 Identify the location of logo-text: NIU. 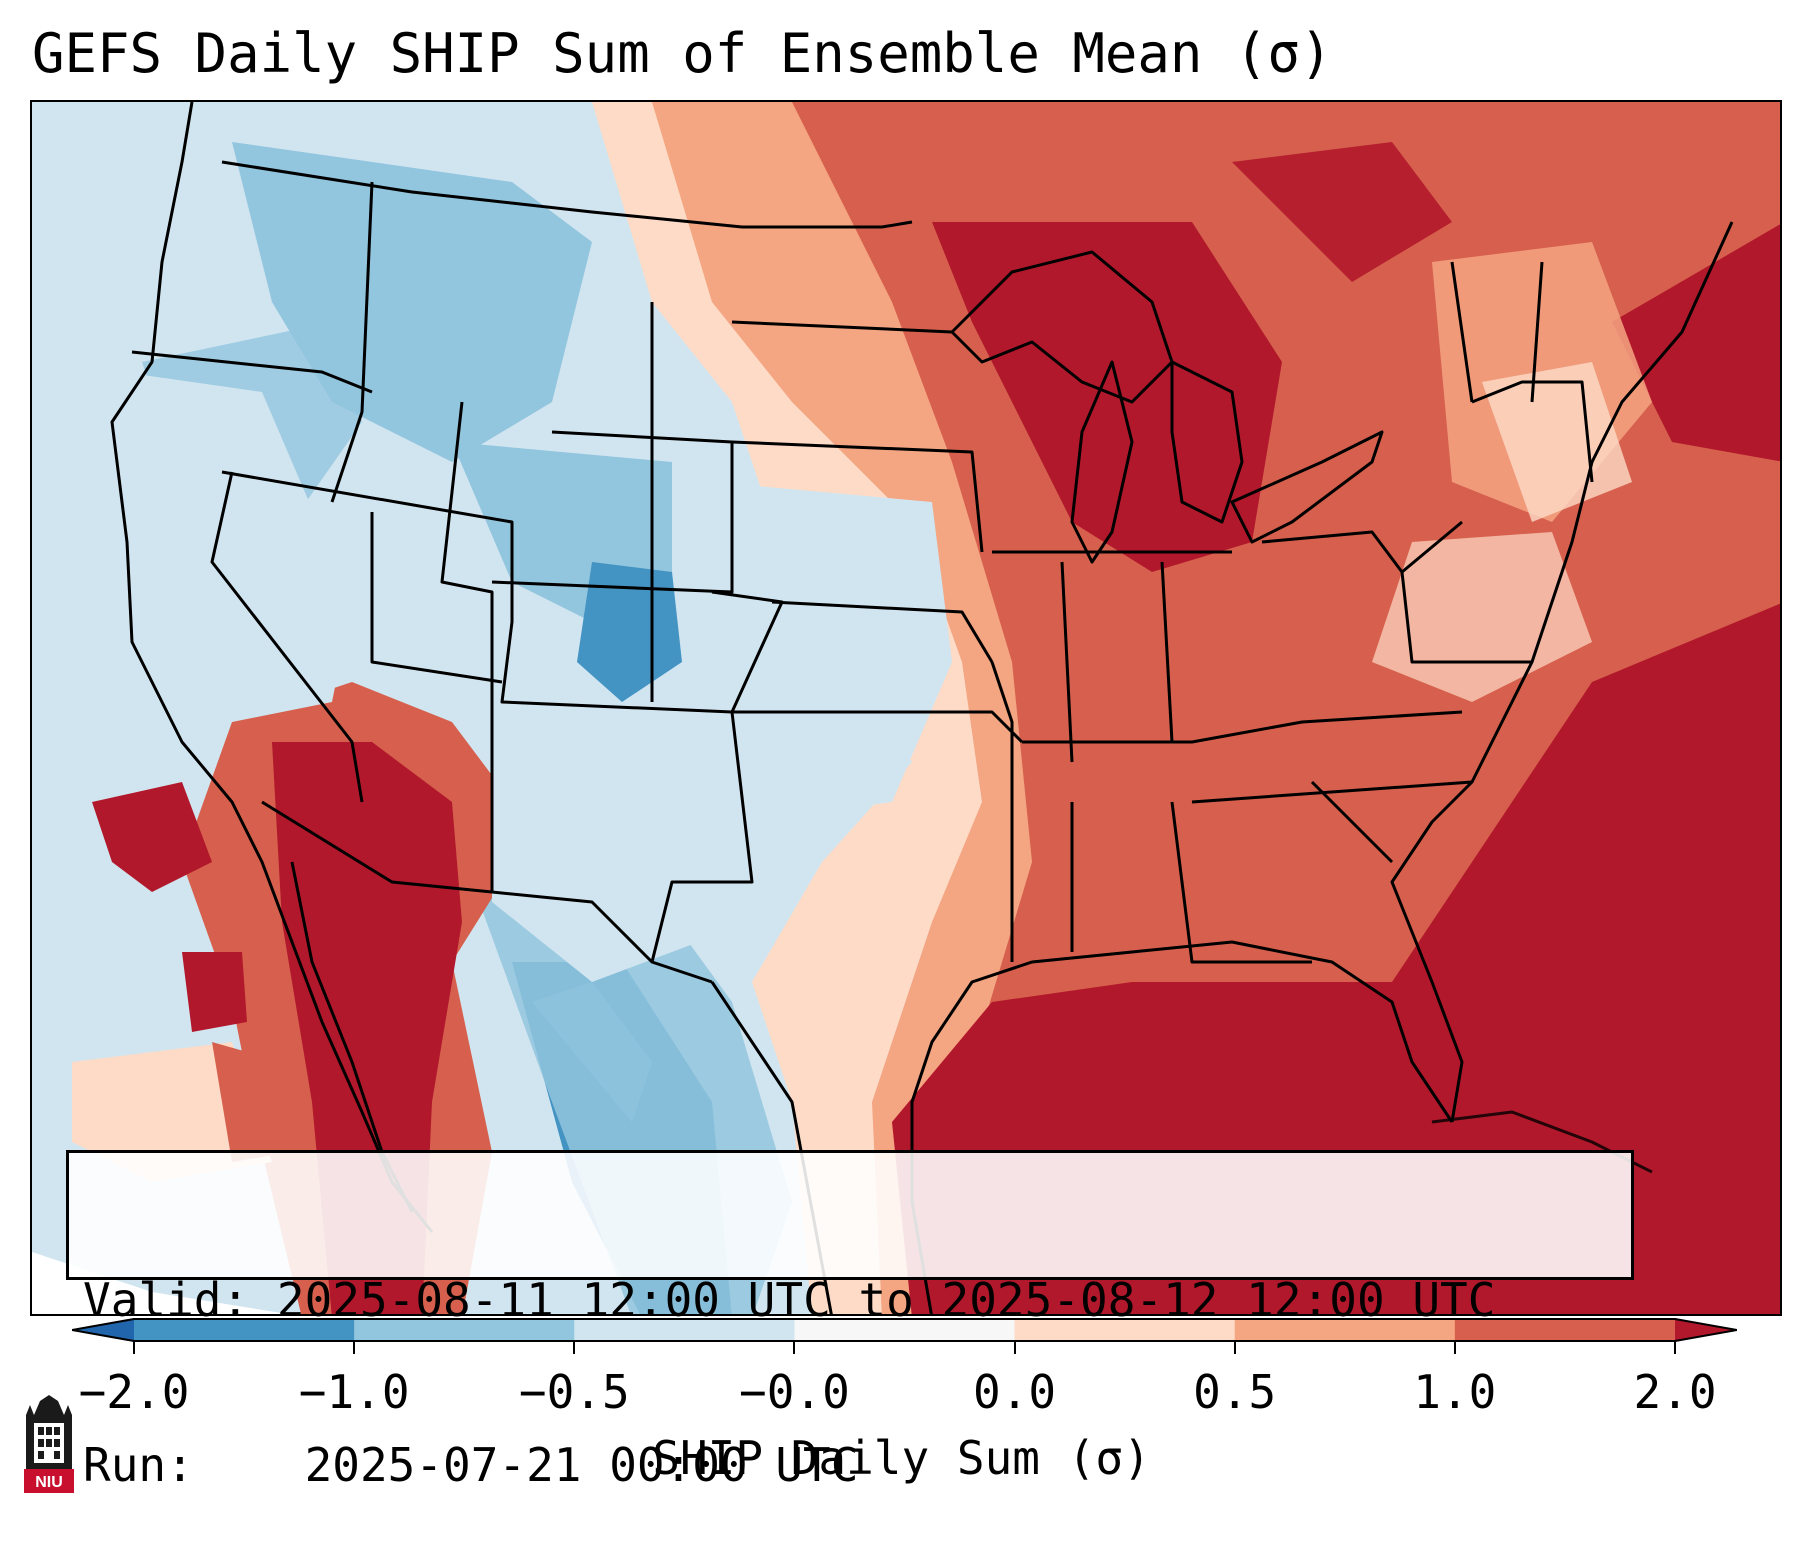
(49, 1482).